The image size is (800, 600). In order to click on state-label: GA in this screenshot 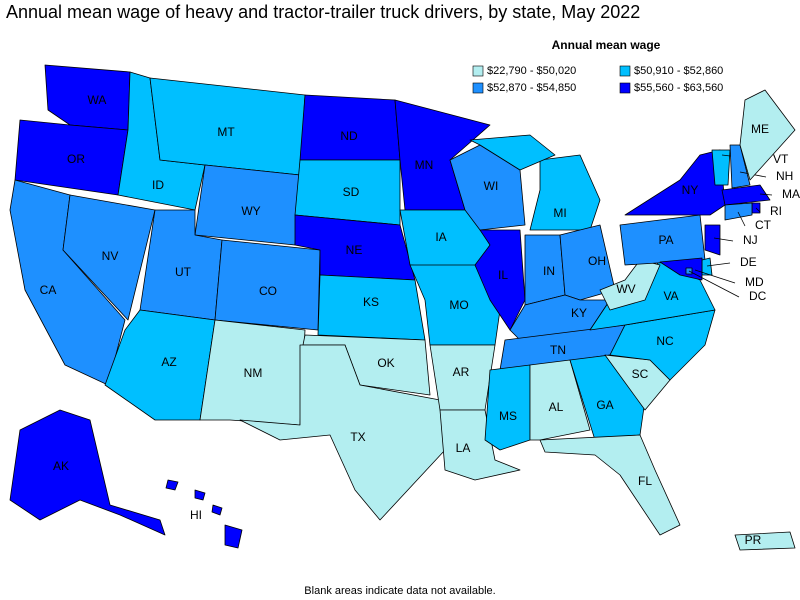, I will do `click(604, 405)`.